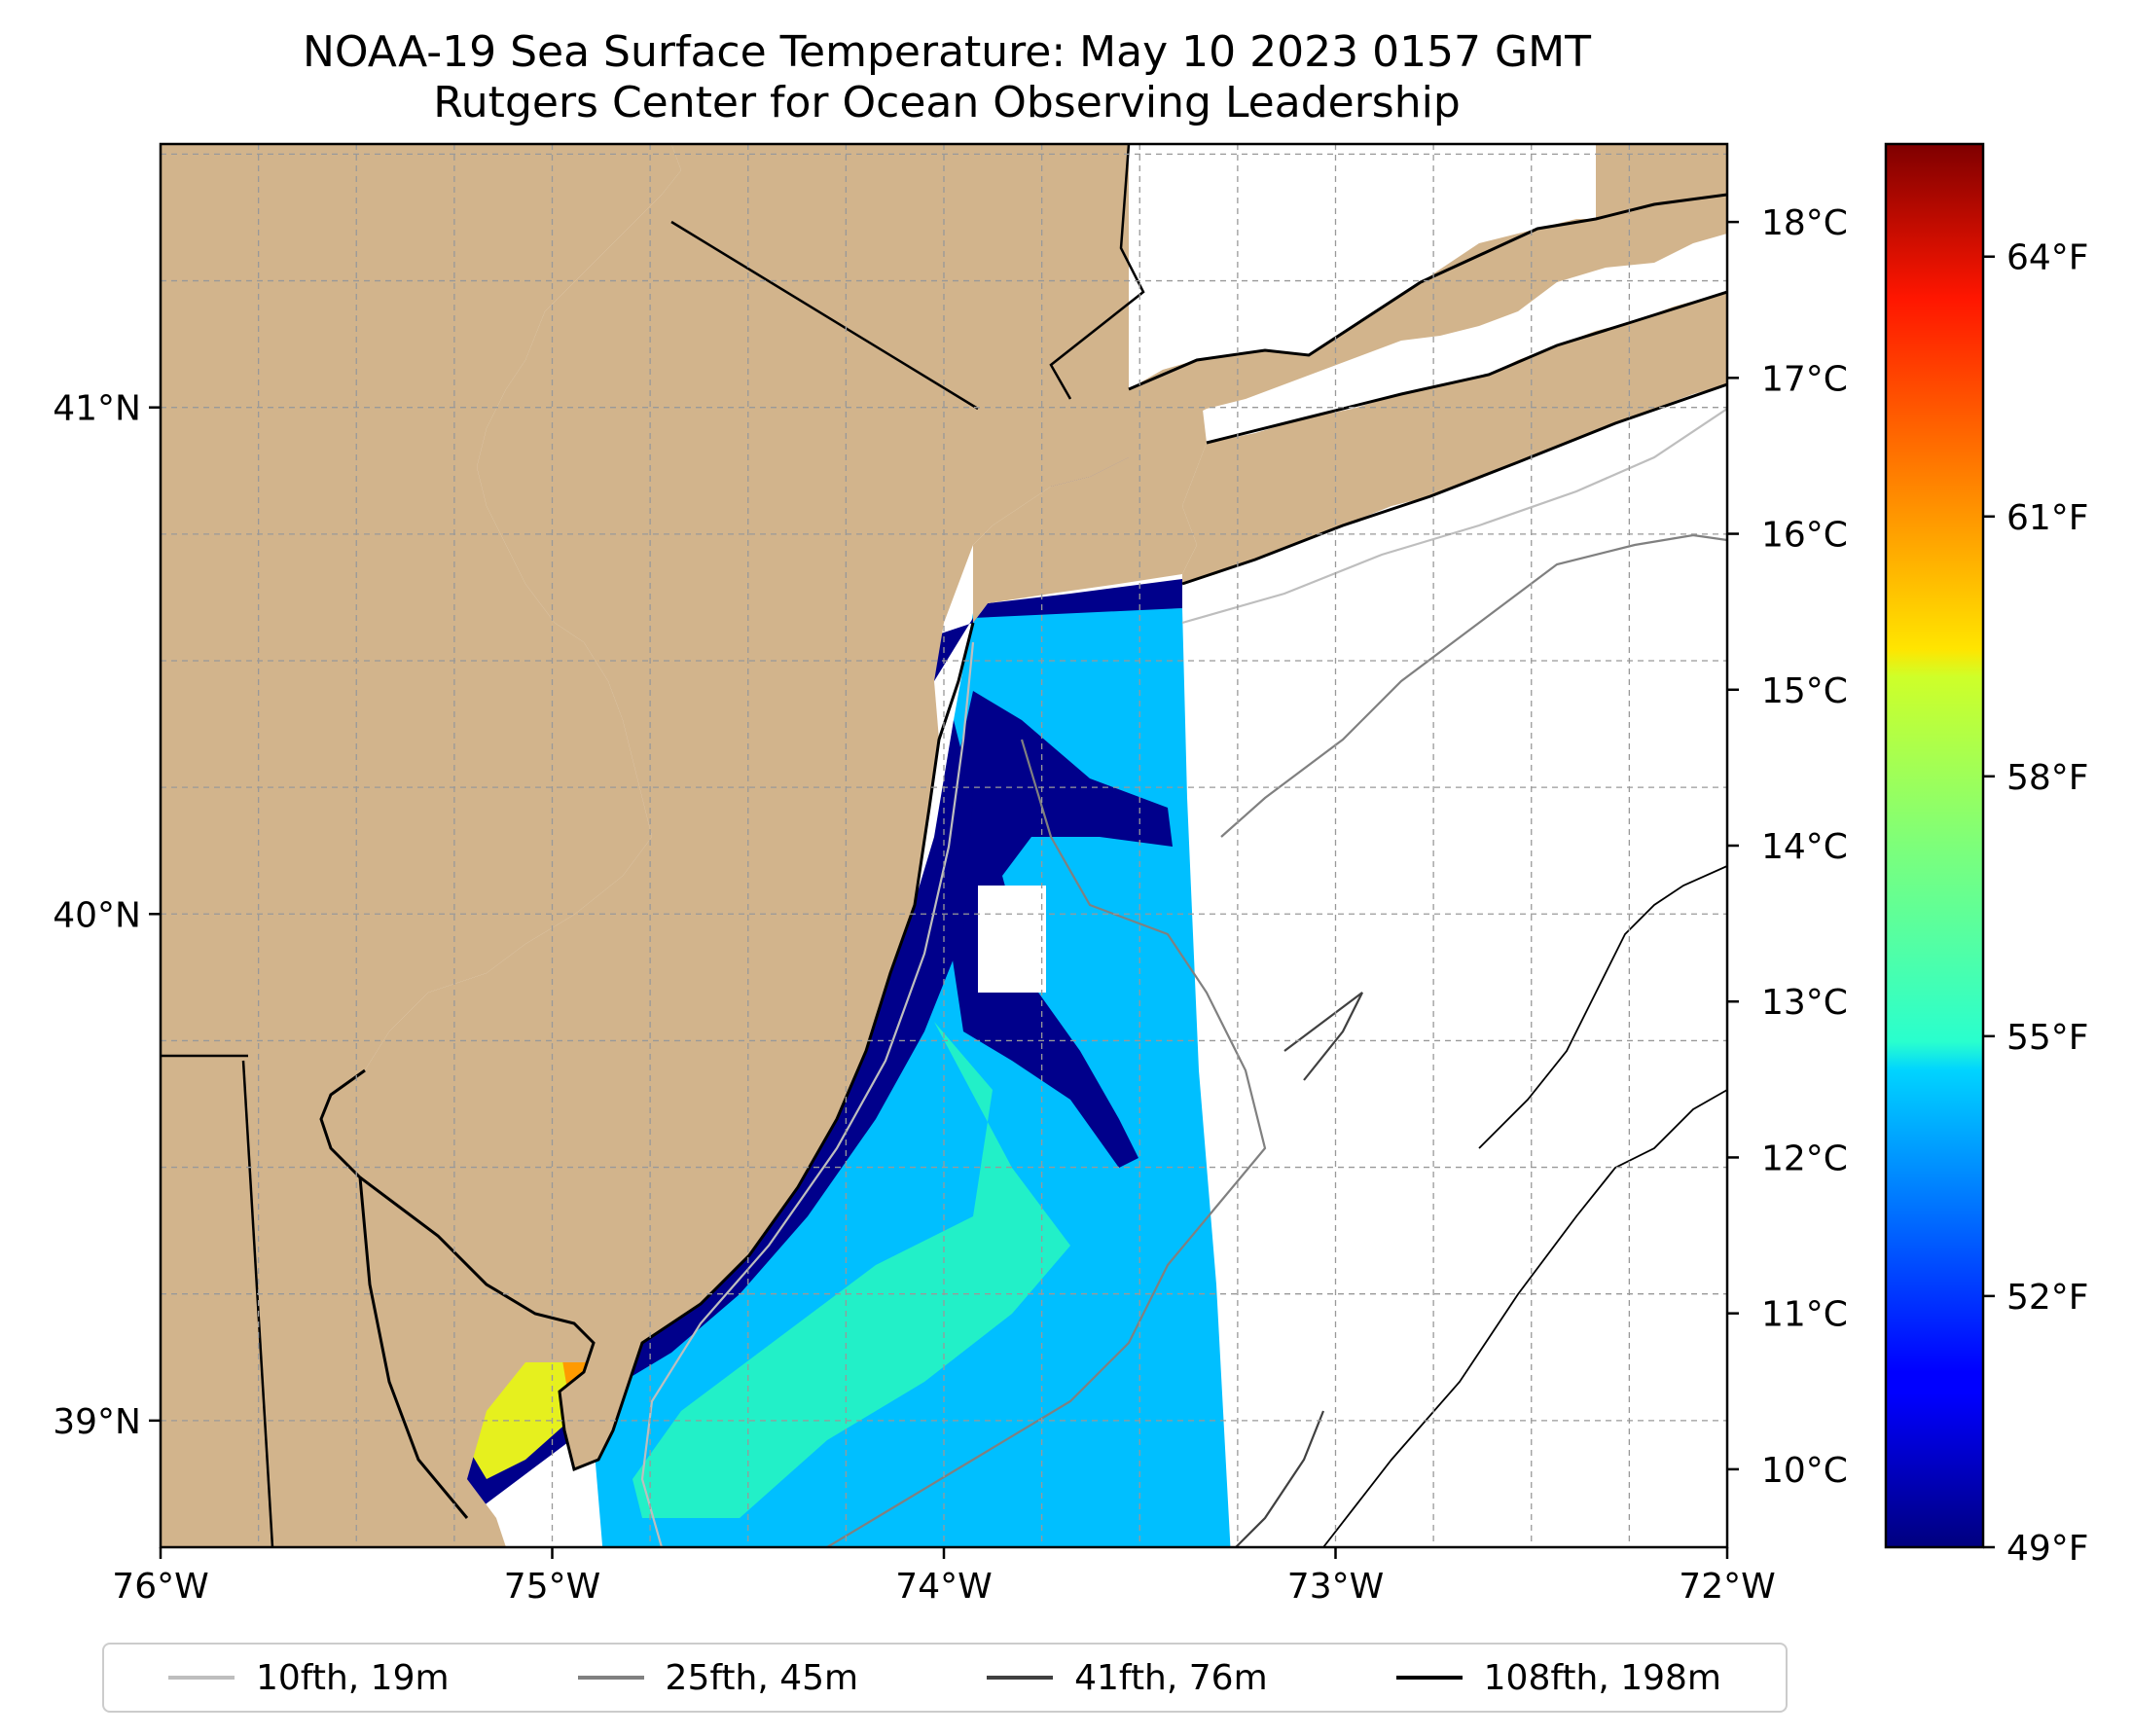 This screenshot has width=2132, height=1736. What do you see at coordinates (1097, 272) in the screenshot?
I see `border-ny-ct` at bounding box center [1097, 272].